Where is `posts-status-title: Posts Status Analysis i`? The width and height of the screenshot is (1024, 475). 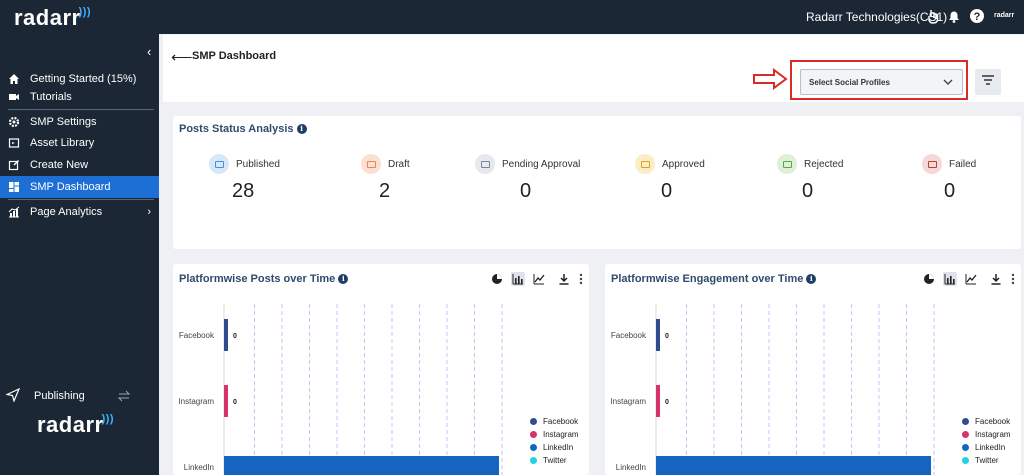 posts-status-title: Posts Status Analysis i is located at coordinates (243, 129).